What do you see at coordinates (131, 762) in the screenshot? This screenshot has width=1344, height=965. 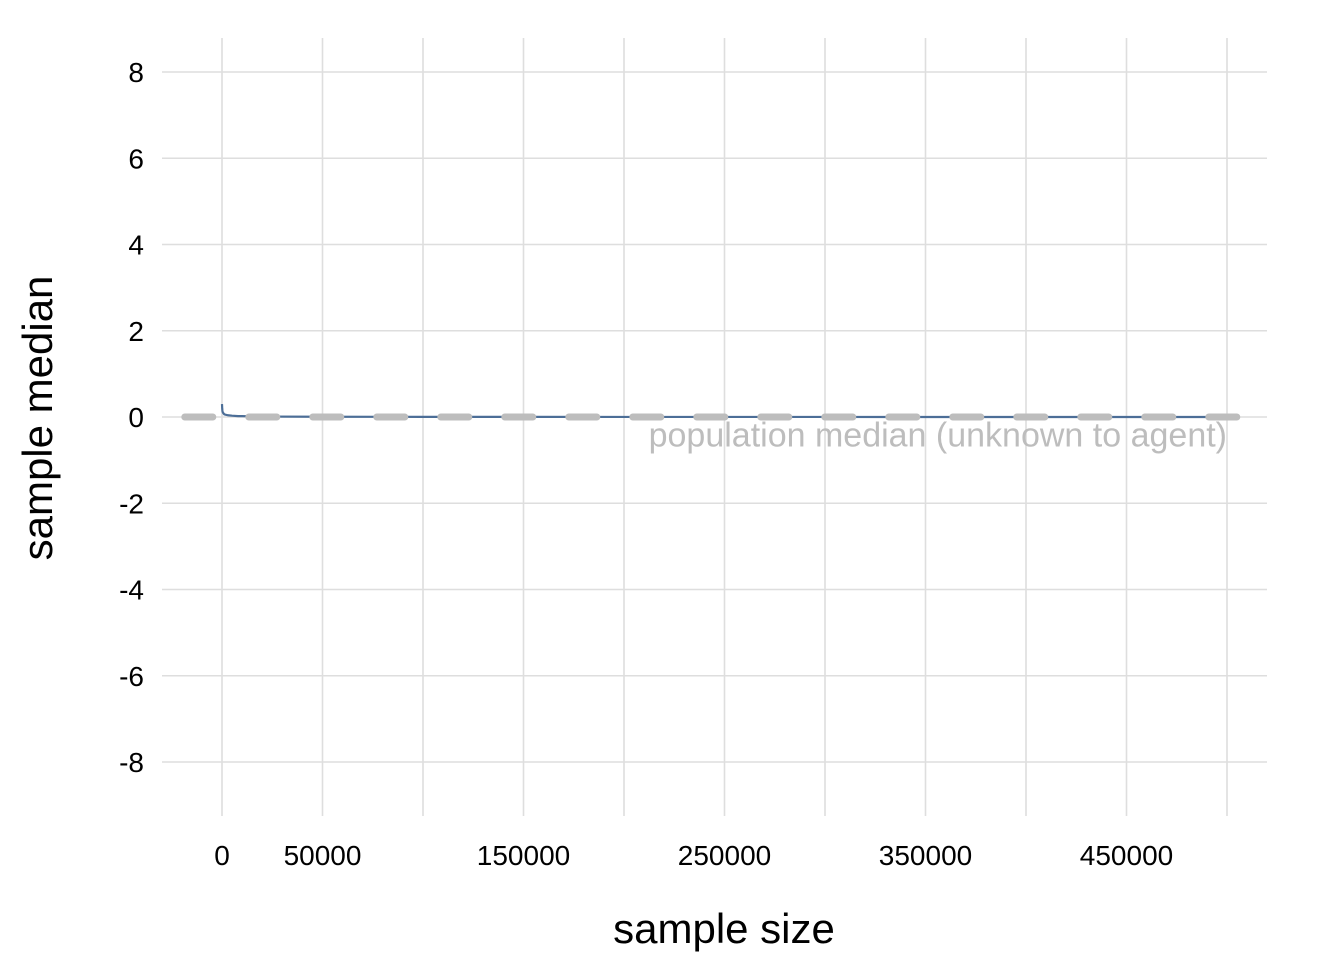 I see `y-tick-label: -8` at bounding box center [131, 762].